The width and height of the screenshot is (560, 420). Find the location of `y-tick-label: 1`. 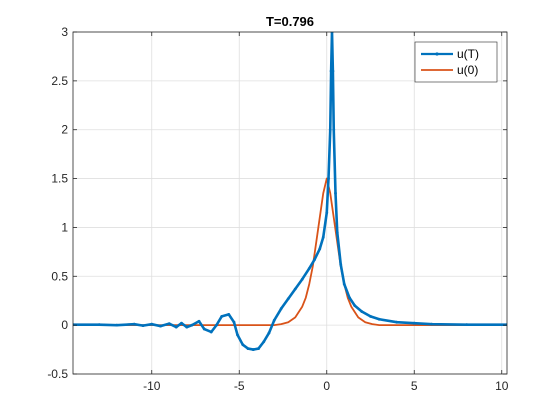

y-tick-label: 1 is located at coordinates (64, 227).